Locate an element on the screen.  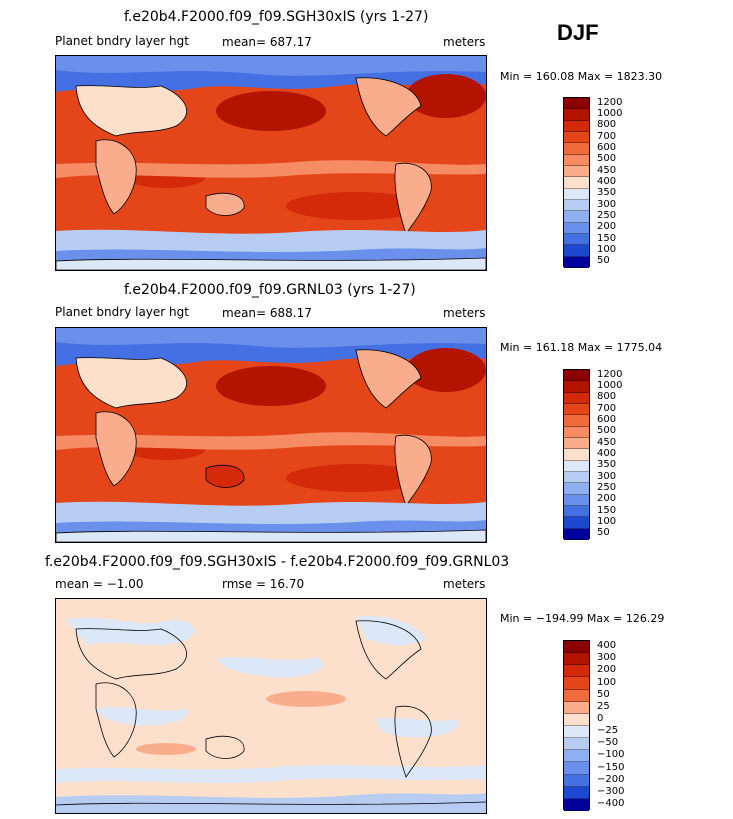
panel2-units: meters is located at coordinates (464, 313).